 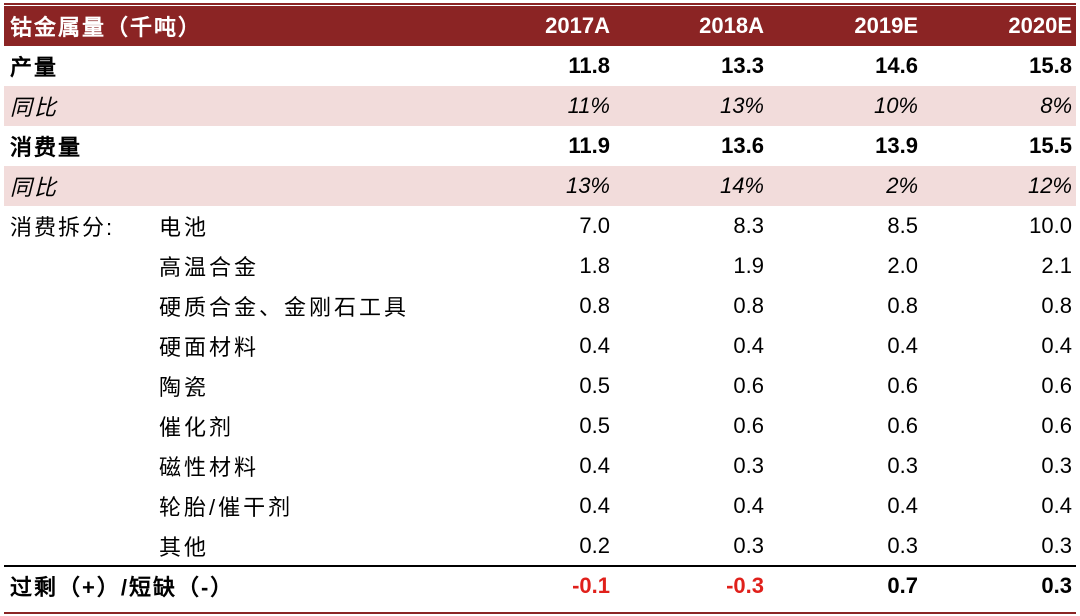 I want to click on production-row: 产量 11.8 13.3 14.6 15.8, so click(x=540, y=66).